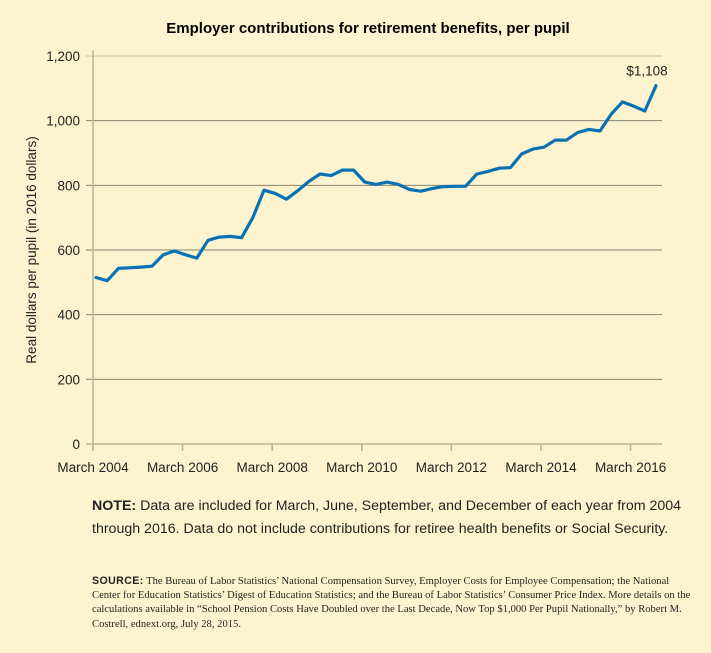  I want to click on x-tick-label: March 2016, so click(630, 467).